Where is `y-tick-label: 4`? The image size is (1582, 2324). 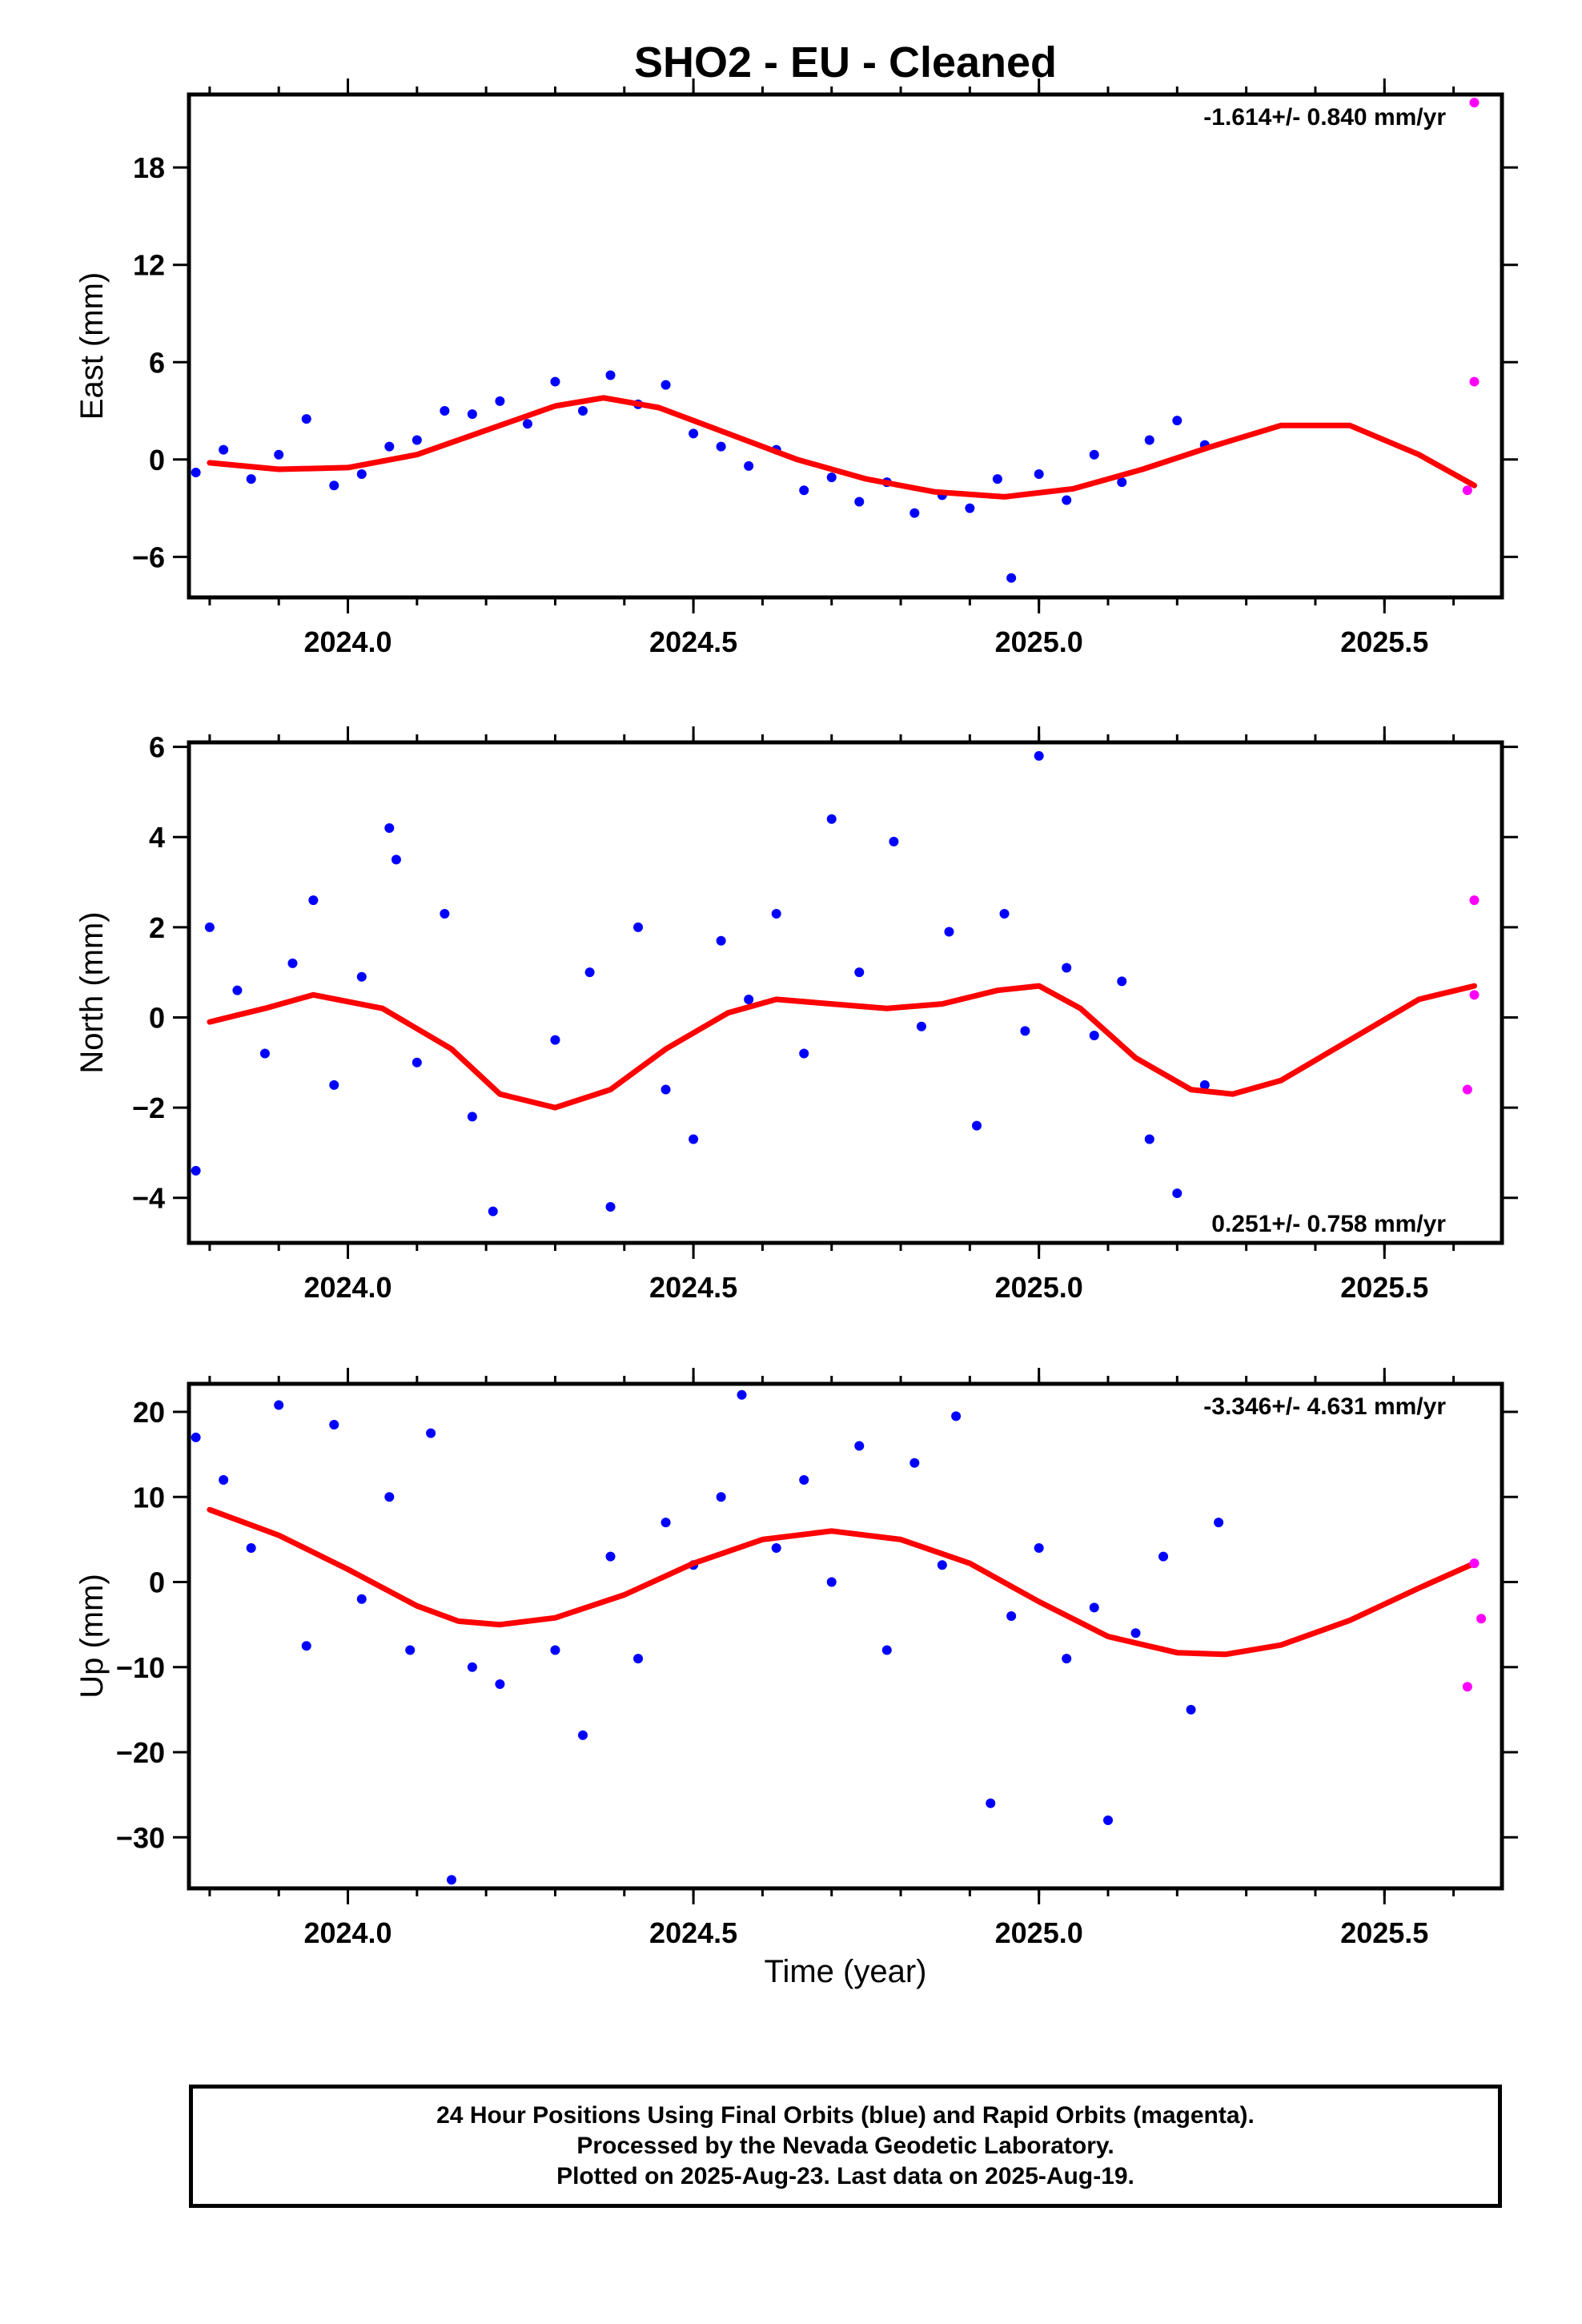
y-tick-label: 4 is located at coordinates (157, 838).